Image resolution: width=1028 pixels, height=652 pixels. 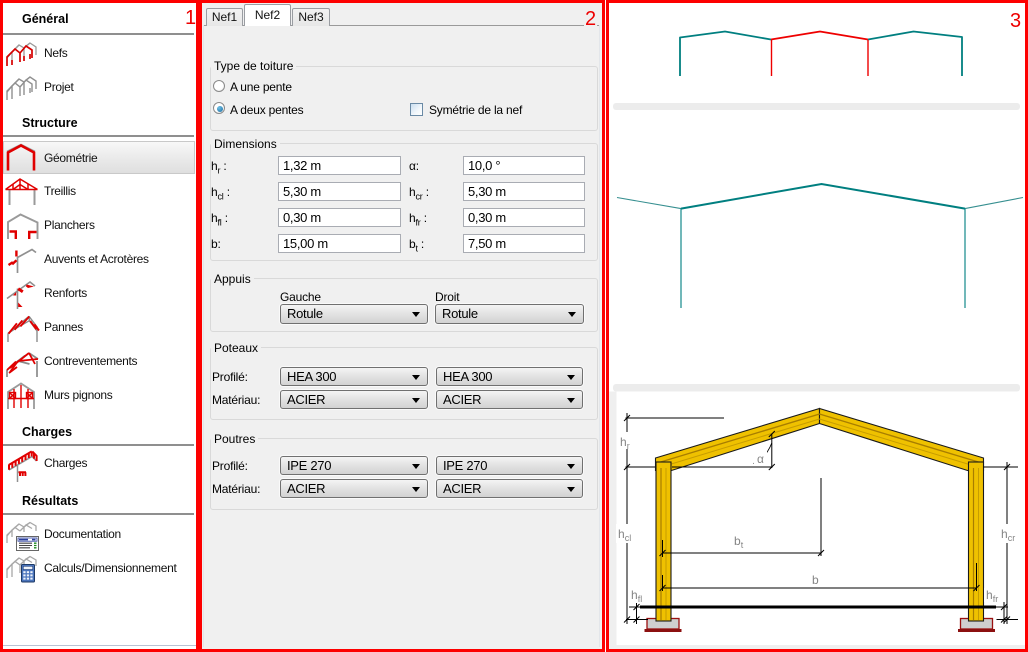 What do you see at coordinates (815, 580) in the screenshot?
I see `svg-text: b` at bounding box center [815, 580].